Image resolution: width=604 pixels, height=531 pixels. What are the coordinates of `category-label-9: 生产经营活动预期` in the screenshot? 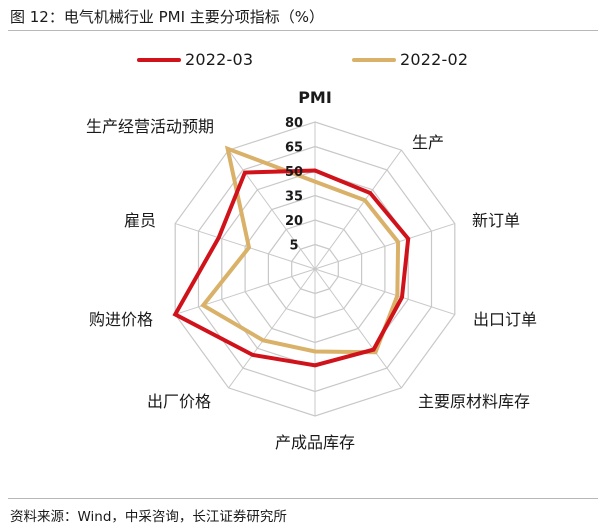 It's located at (150, 126).